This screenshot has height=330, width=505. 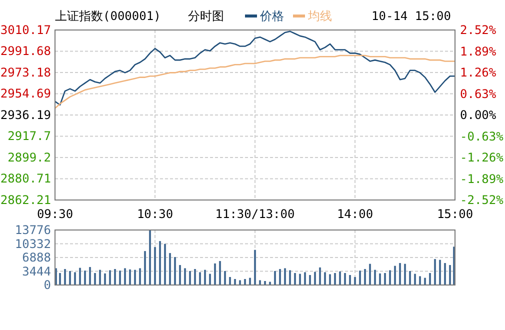 I want to click on y2-tick-label: 0.00%, so click(x=478, y=115).